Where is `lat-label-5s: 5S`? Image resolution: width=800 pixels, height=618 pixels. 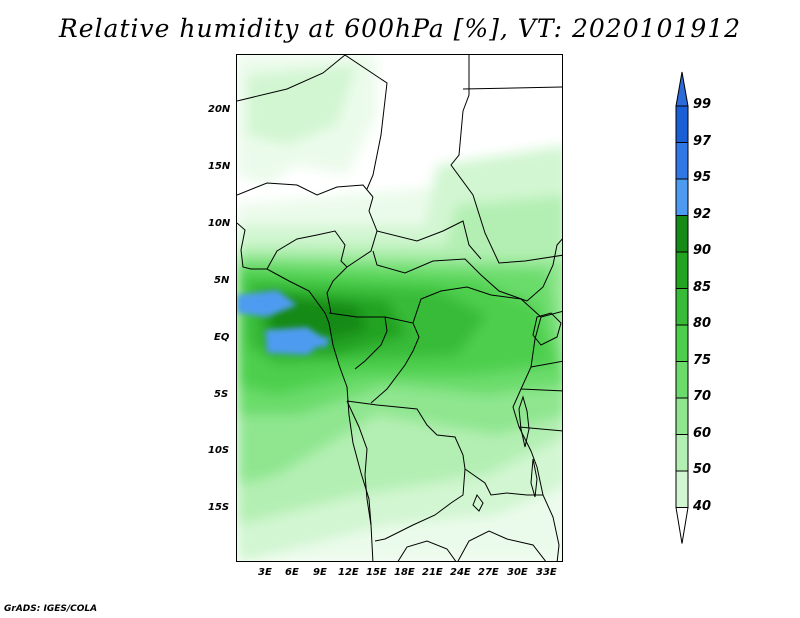
lat-label-5s: 5S is located at coordinates (221, 394).